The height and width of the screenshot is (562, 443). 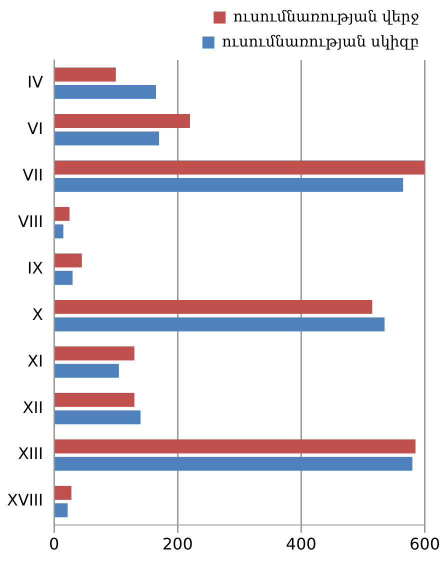 What do you see at coordinates (301, 544) in the screenshot?
I see `x-tick-label: 400` at bounding box center [301, 544].